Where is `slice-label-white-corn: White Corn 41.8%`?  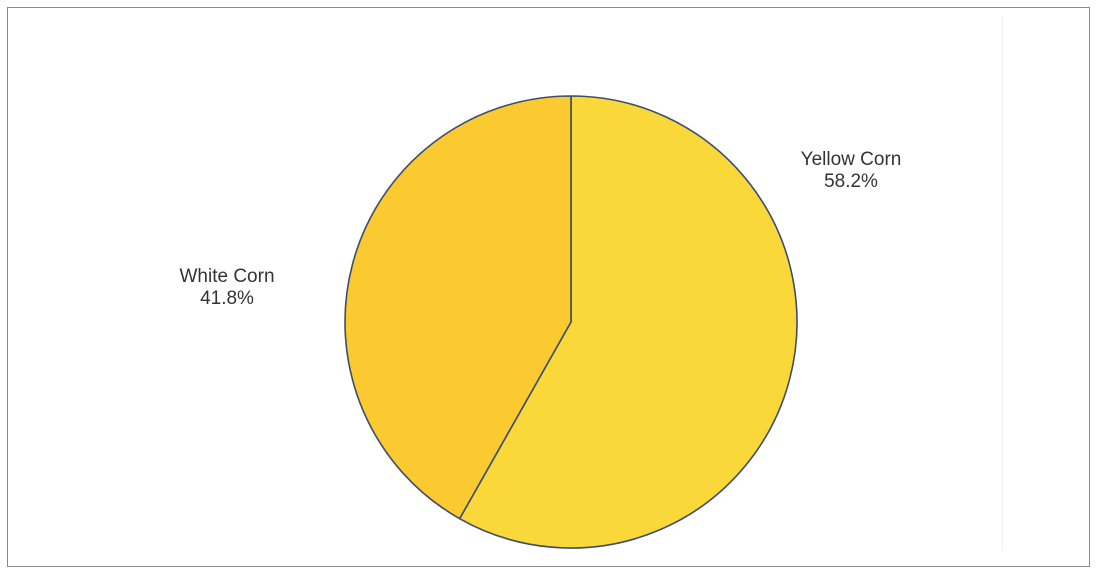 slice-label-white-corn: White Corn 41.8% is located at coordinates (226, 288).